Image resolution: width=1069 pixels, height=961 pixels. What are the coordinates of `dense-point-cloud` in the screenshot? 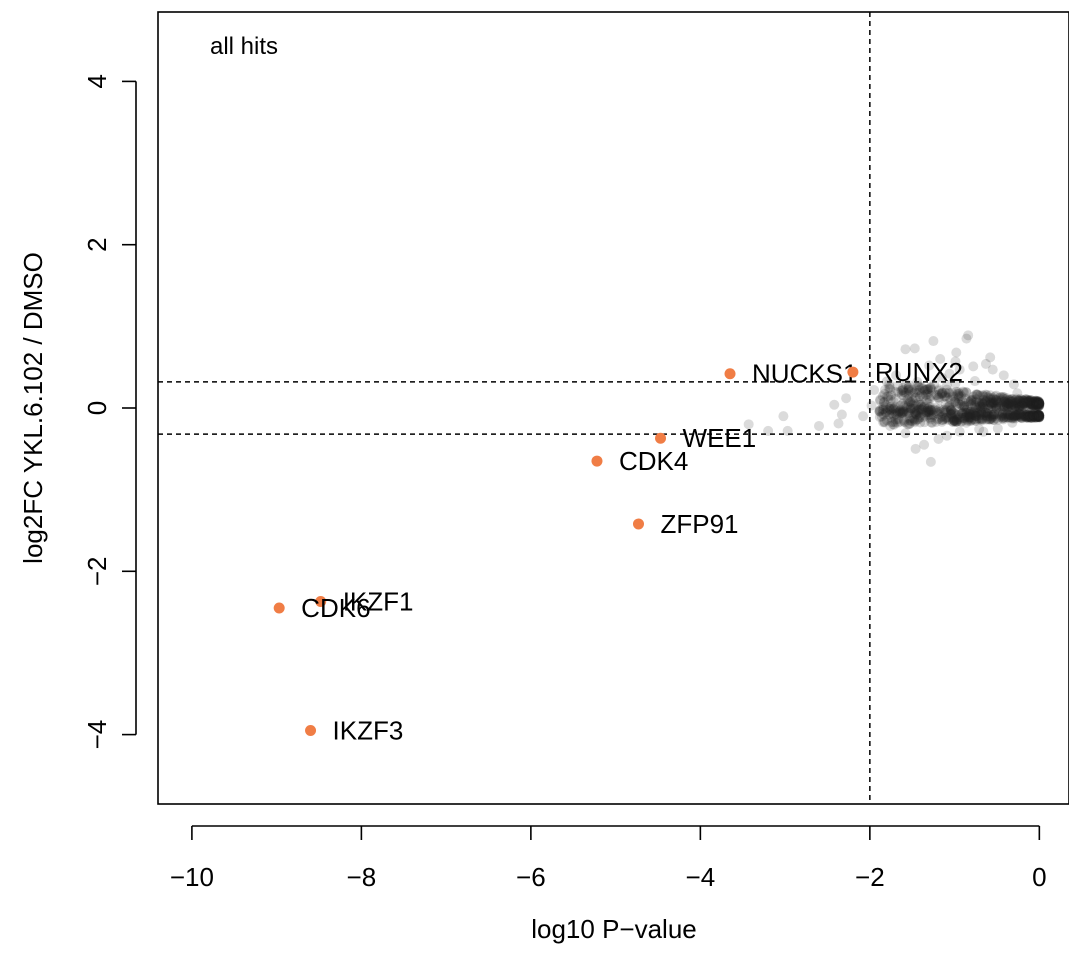 It's located at (959, 403).